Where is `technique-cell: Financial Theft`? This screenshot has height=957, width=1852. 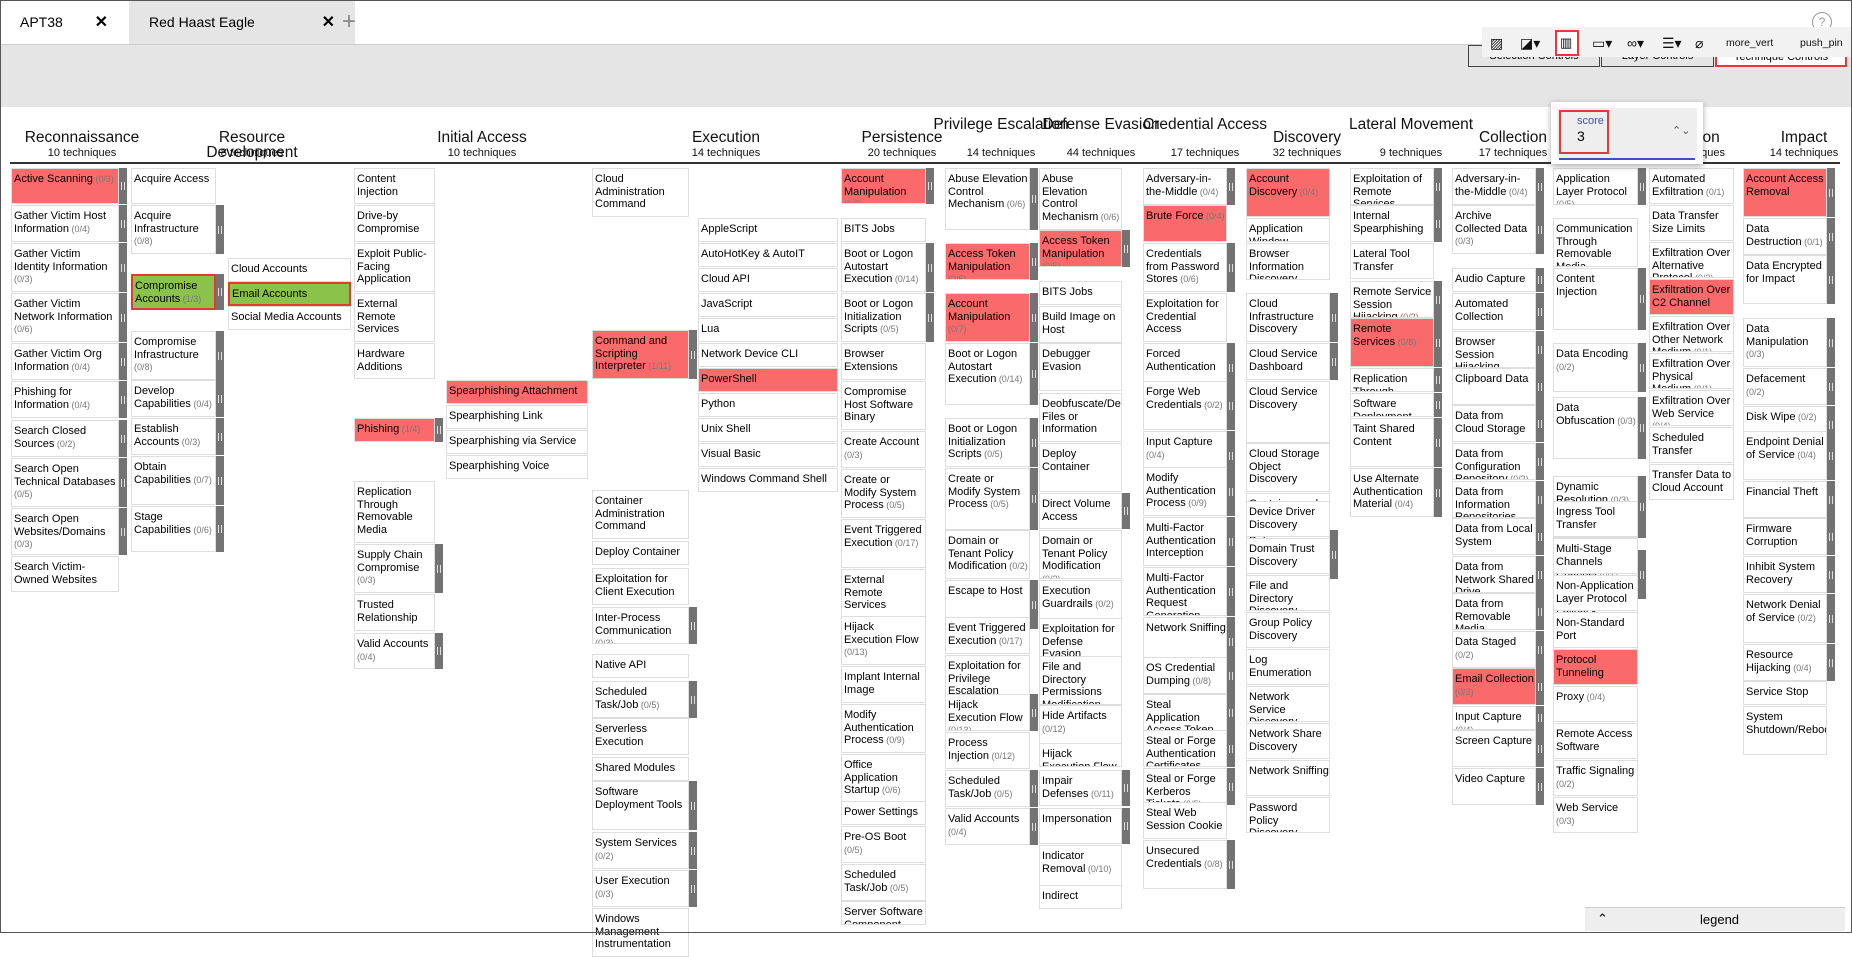 technique-cell: Financial Theft is located at coordinates (1785, 499).